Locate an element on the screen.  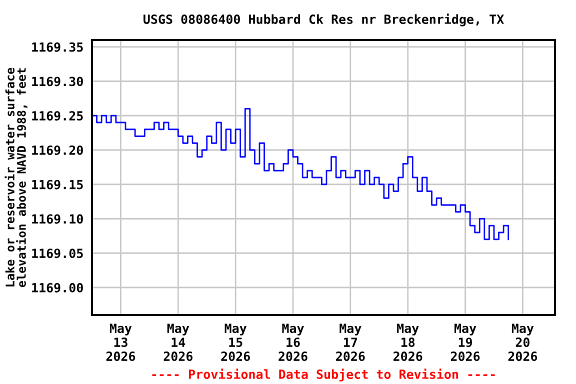
x-tick-label: May 20 2026 is located at coordinates (523, 343).